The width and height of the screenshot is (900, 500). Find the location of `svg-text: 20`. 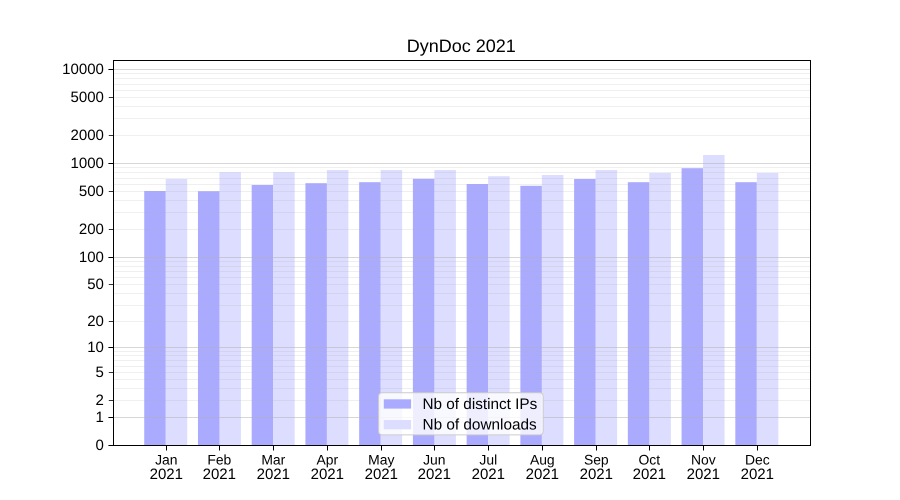

svg-text: 20 is located at coordinates (95, 321).